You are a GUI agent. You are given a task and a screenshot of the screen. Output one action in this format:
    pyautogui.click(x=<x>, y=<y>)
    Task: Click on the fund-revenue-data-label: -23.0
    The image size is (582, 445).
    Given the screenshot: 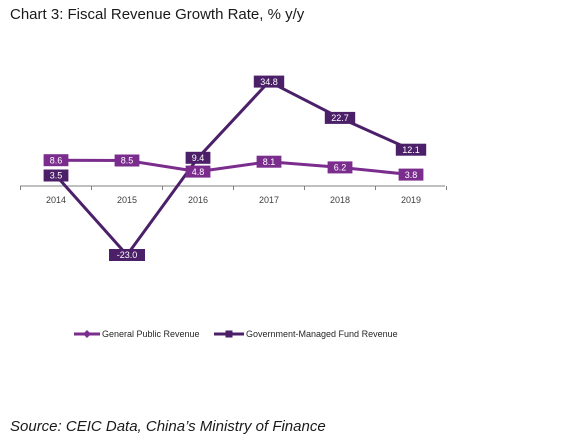 What is the action you would take?
    pyautogui.click(x=127, y=255)
    